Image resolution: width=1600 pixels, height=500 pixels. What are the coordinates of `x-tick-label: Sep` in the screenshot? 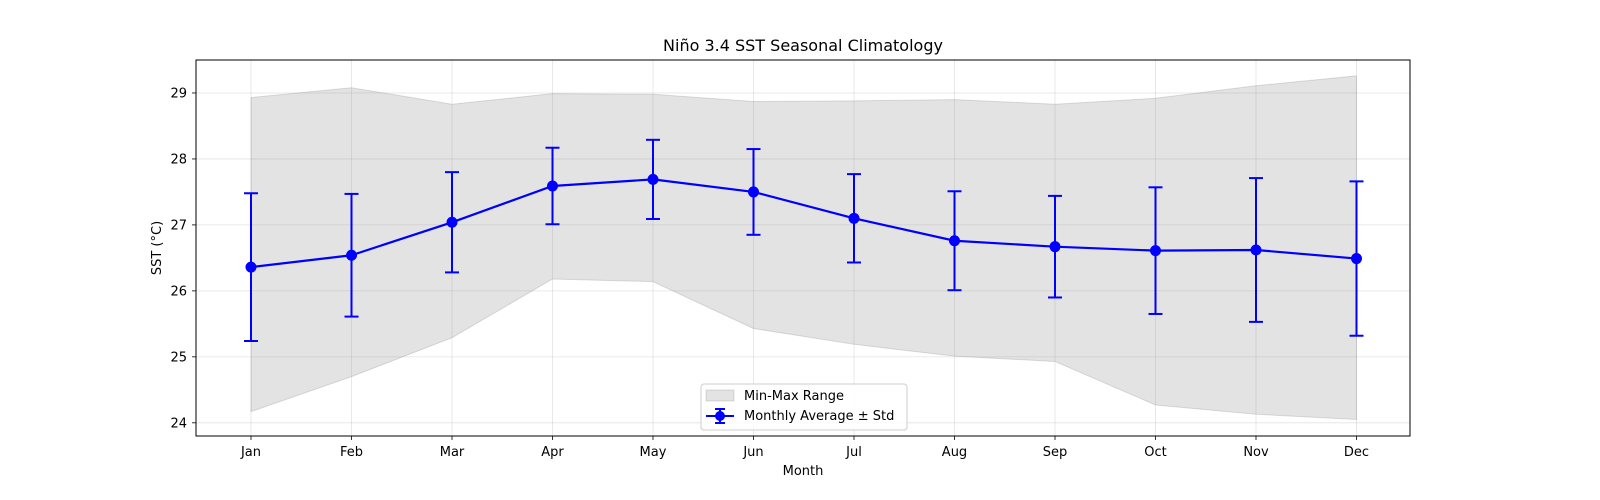 It's located at (1055, 452).